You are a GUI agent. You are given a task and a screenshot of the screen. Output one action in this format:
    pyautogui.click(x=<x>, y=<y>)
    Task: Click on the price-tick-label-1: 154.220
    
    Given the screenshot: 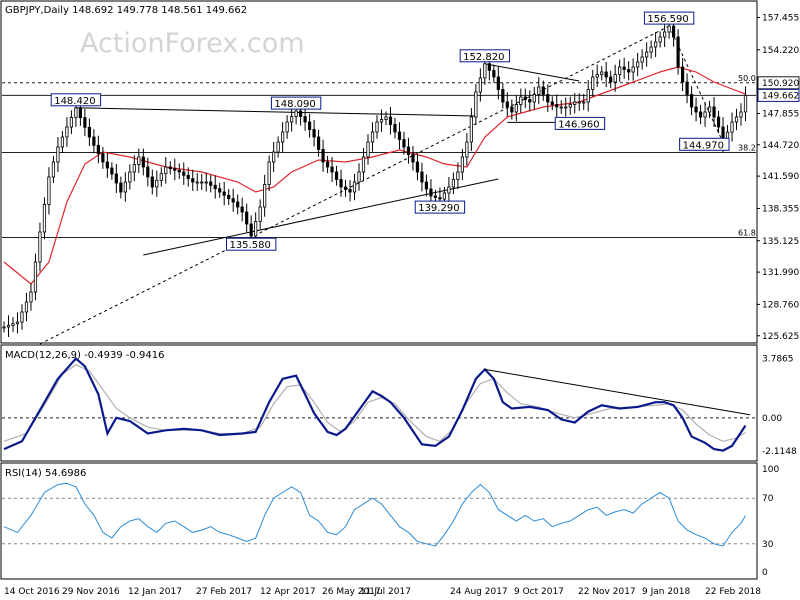 What is the action you would take?
    pyautogui.click(x=780, y=51)
    